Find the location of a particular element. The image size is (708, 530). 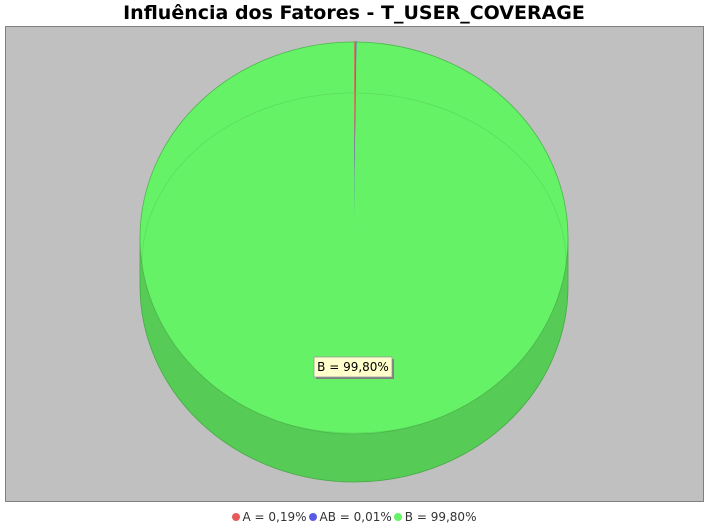

legend-dot-b is located at coordinates (397, 517).